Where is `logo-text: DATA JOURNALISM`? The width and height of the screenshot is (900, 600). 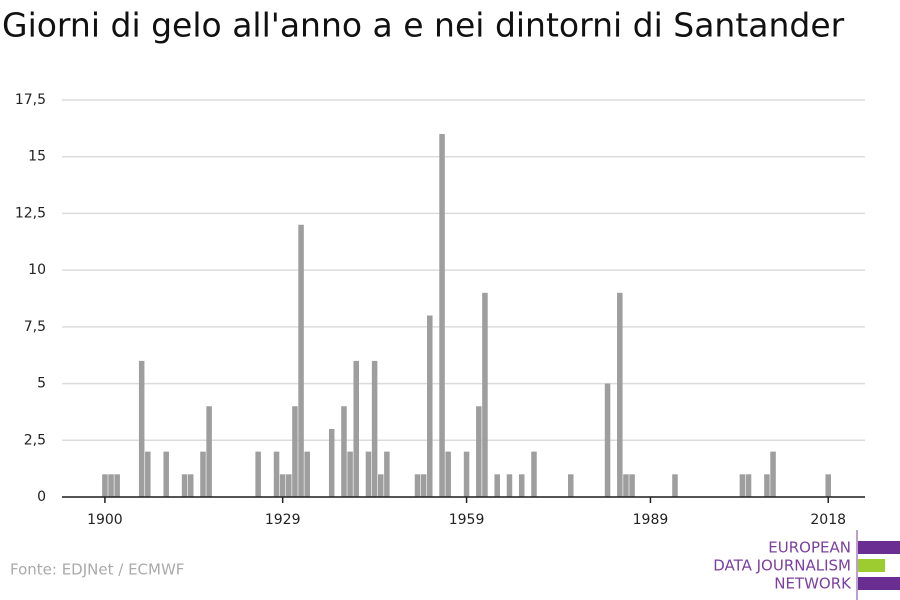
logo-text: DATA JOURNALISM is located at coordinates (782, 566).